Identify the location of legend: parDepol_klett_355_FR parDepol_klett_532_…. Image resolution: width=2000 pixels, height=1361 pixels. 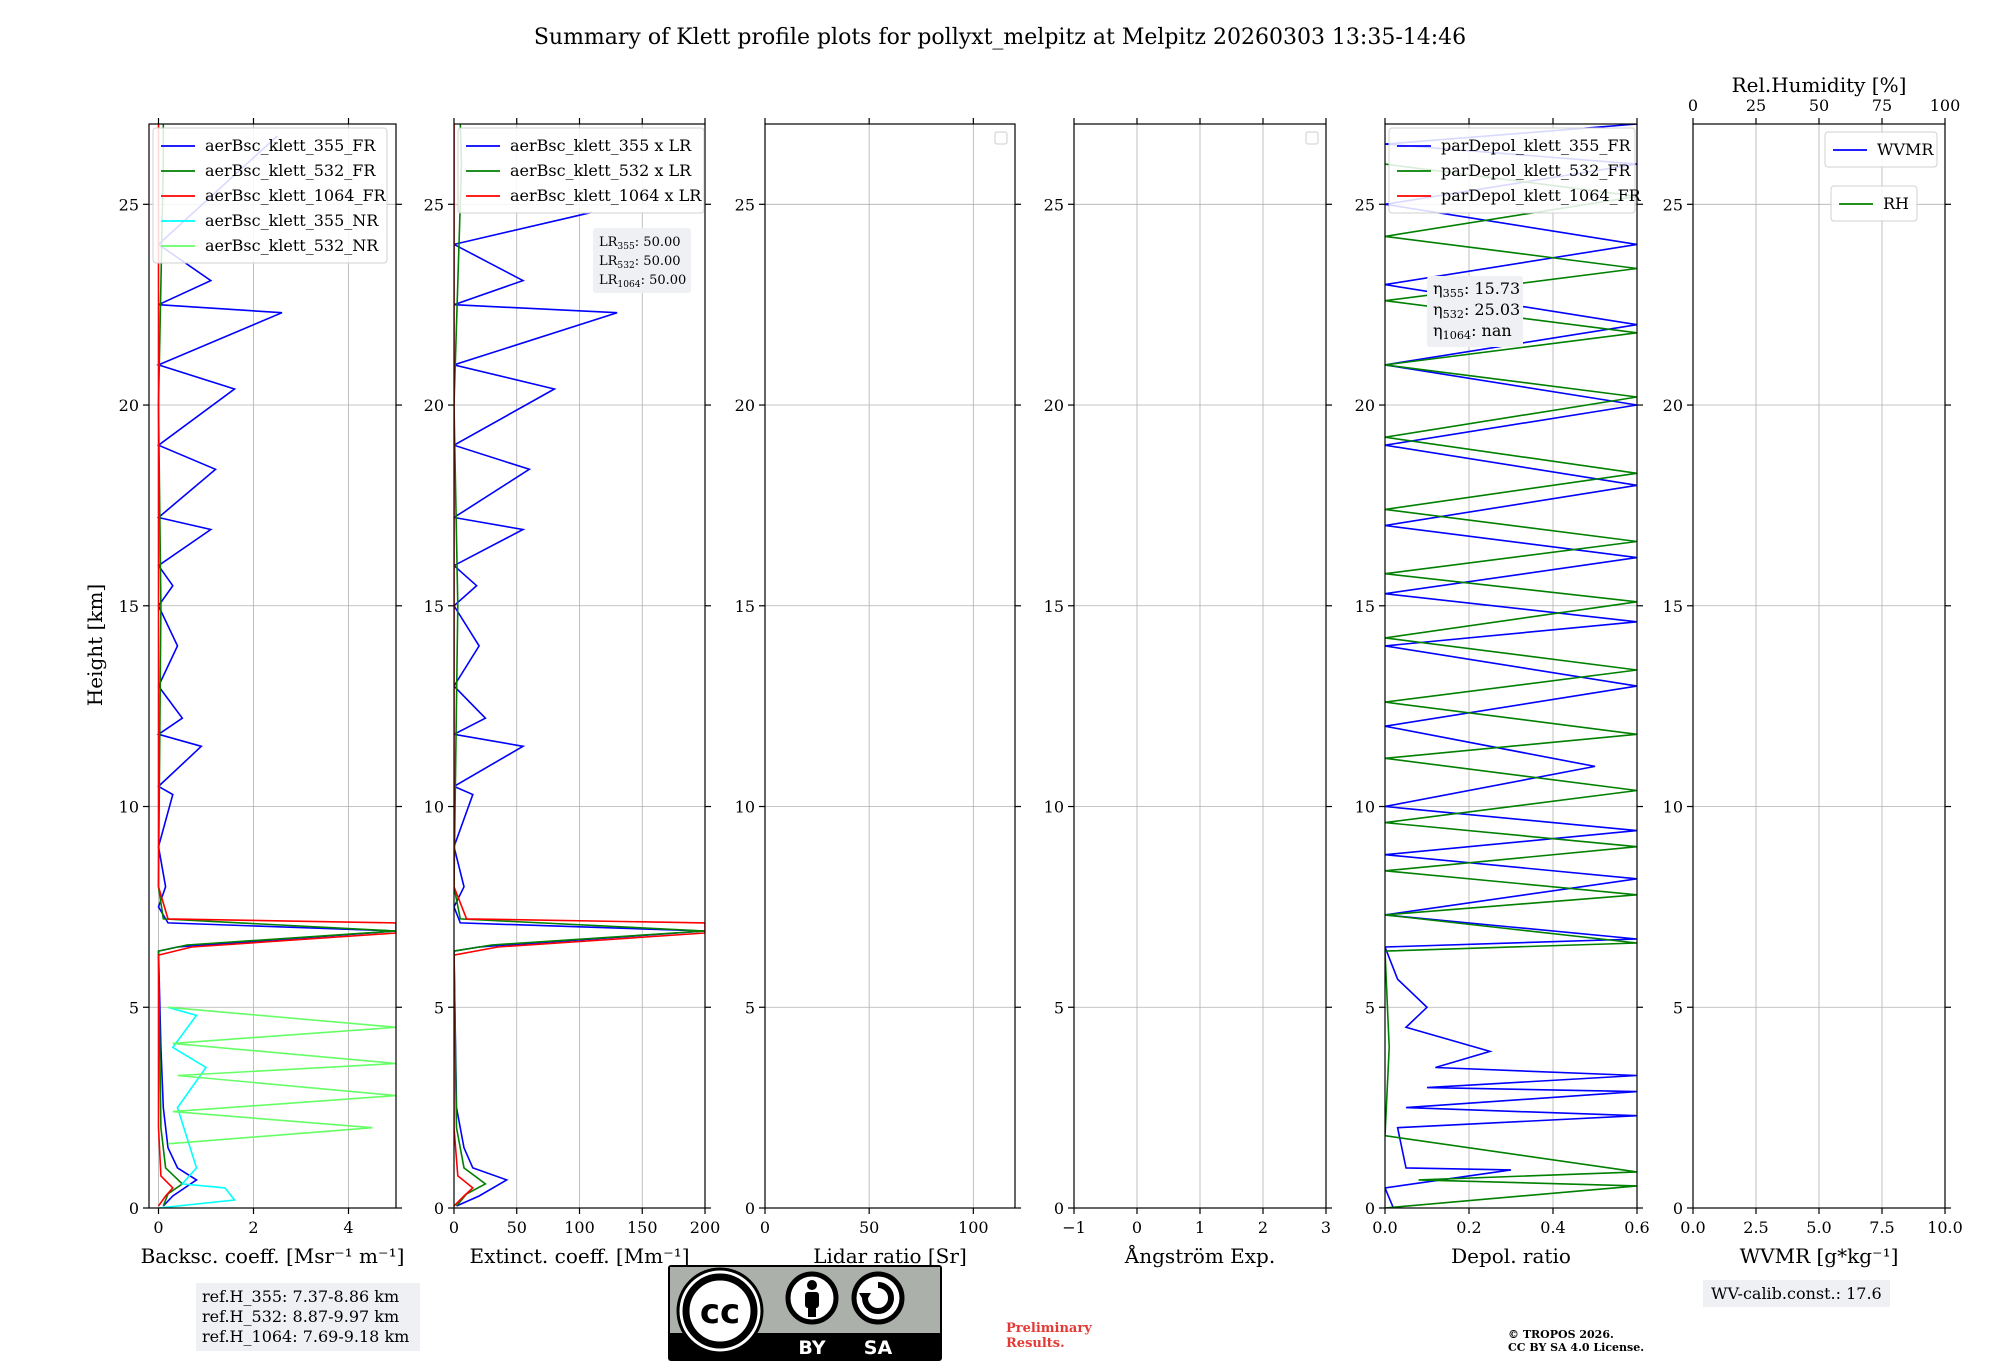
(1515, 170).